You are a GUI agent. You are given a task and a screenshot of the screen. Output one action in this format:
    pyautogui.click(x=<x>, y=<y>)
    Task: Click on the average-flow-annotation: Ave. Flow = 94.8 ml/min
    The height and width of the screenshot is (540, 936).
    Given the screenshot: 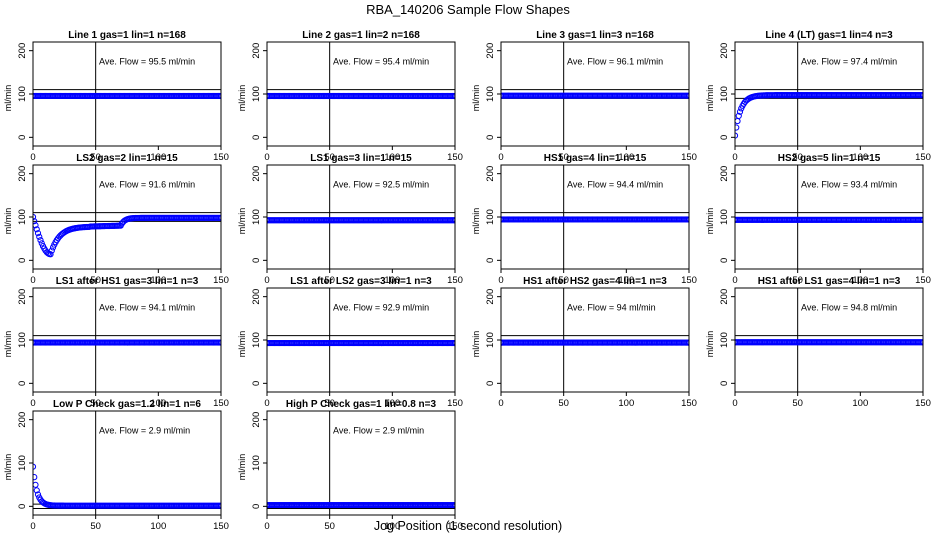 What is the action you would take?
    pyautogui.click(x=849, y=308)
    